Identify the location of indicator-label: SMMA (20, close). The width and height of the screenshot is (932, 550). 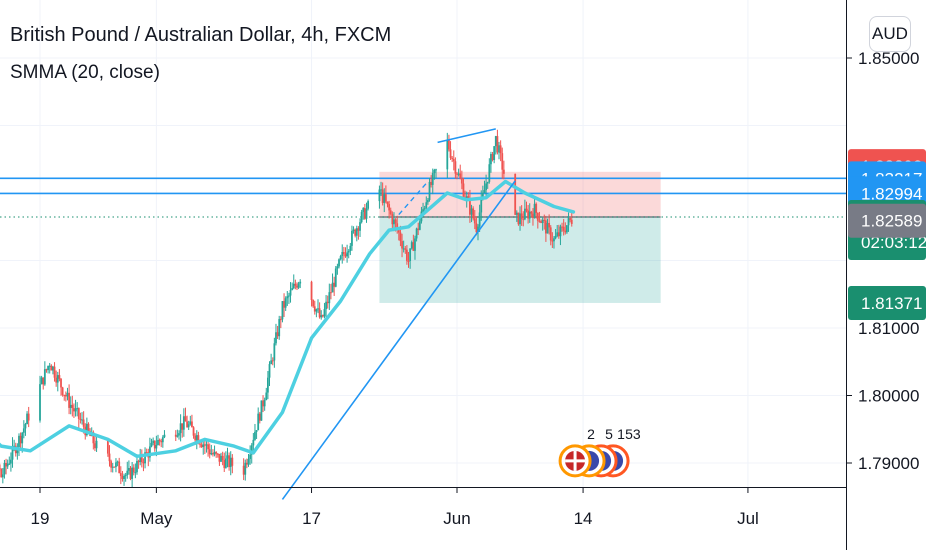
(85, 72).